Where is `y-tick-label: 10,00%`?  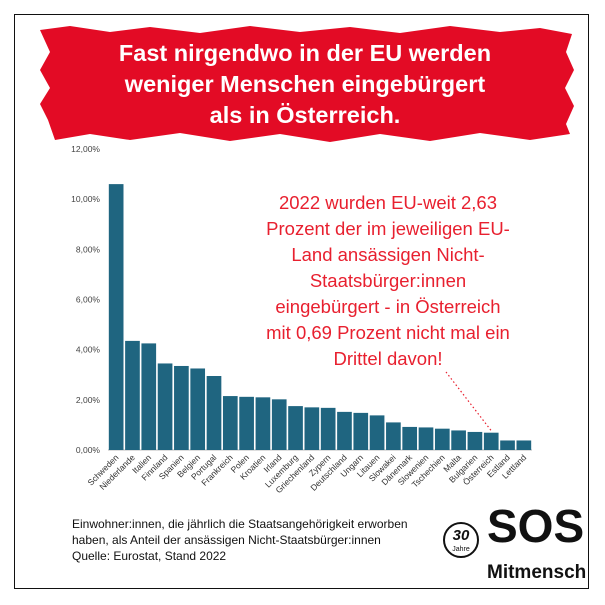 y-tick-label: 10,00% is located at coordinates (85, 199).